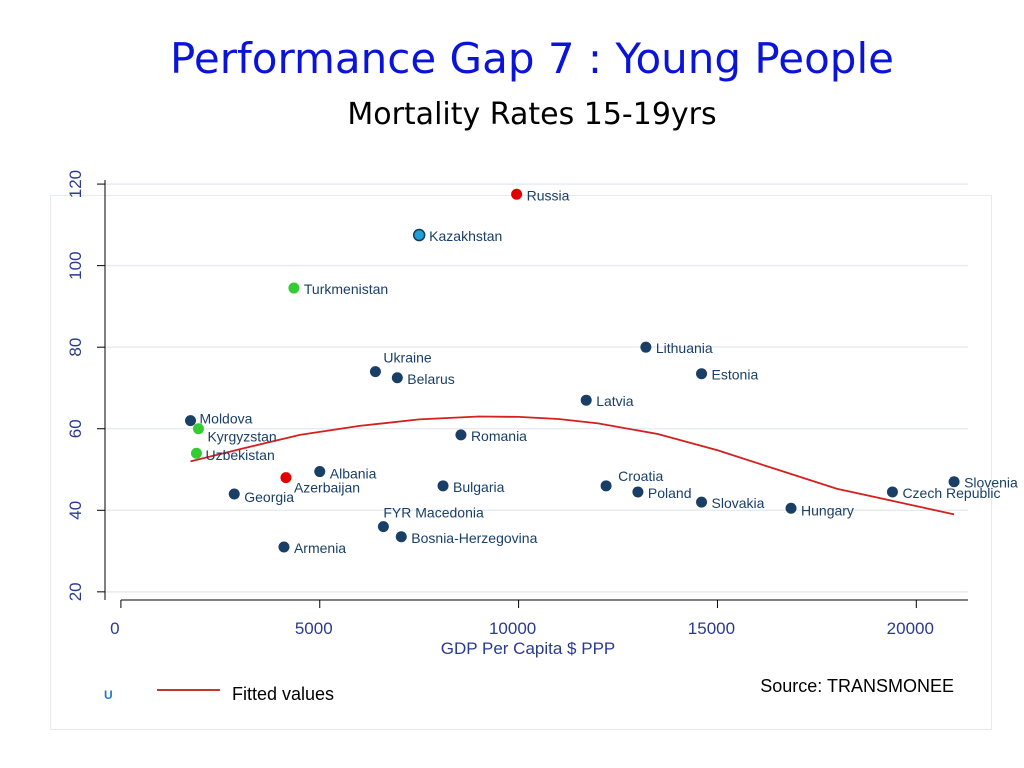 The height and width of the screenshot is (768, 1024). What do you see at coordinates (108, 695) in the screenshot?
I see `legend-marker-text: U` at bounding box center [108, 695].